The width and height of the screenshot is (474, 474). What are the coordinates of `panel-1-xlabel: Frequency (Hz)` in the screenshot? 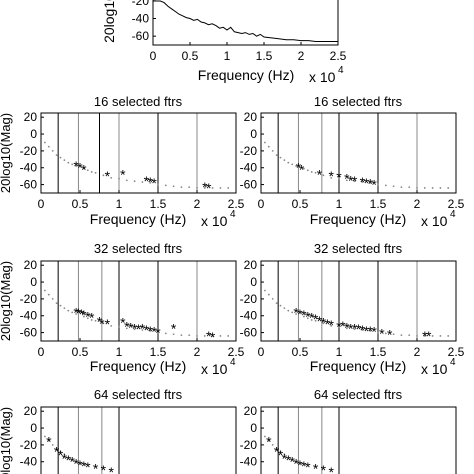 It's located at (138, 219).